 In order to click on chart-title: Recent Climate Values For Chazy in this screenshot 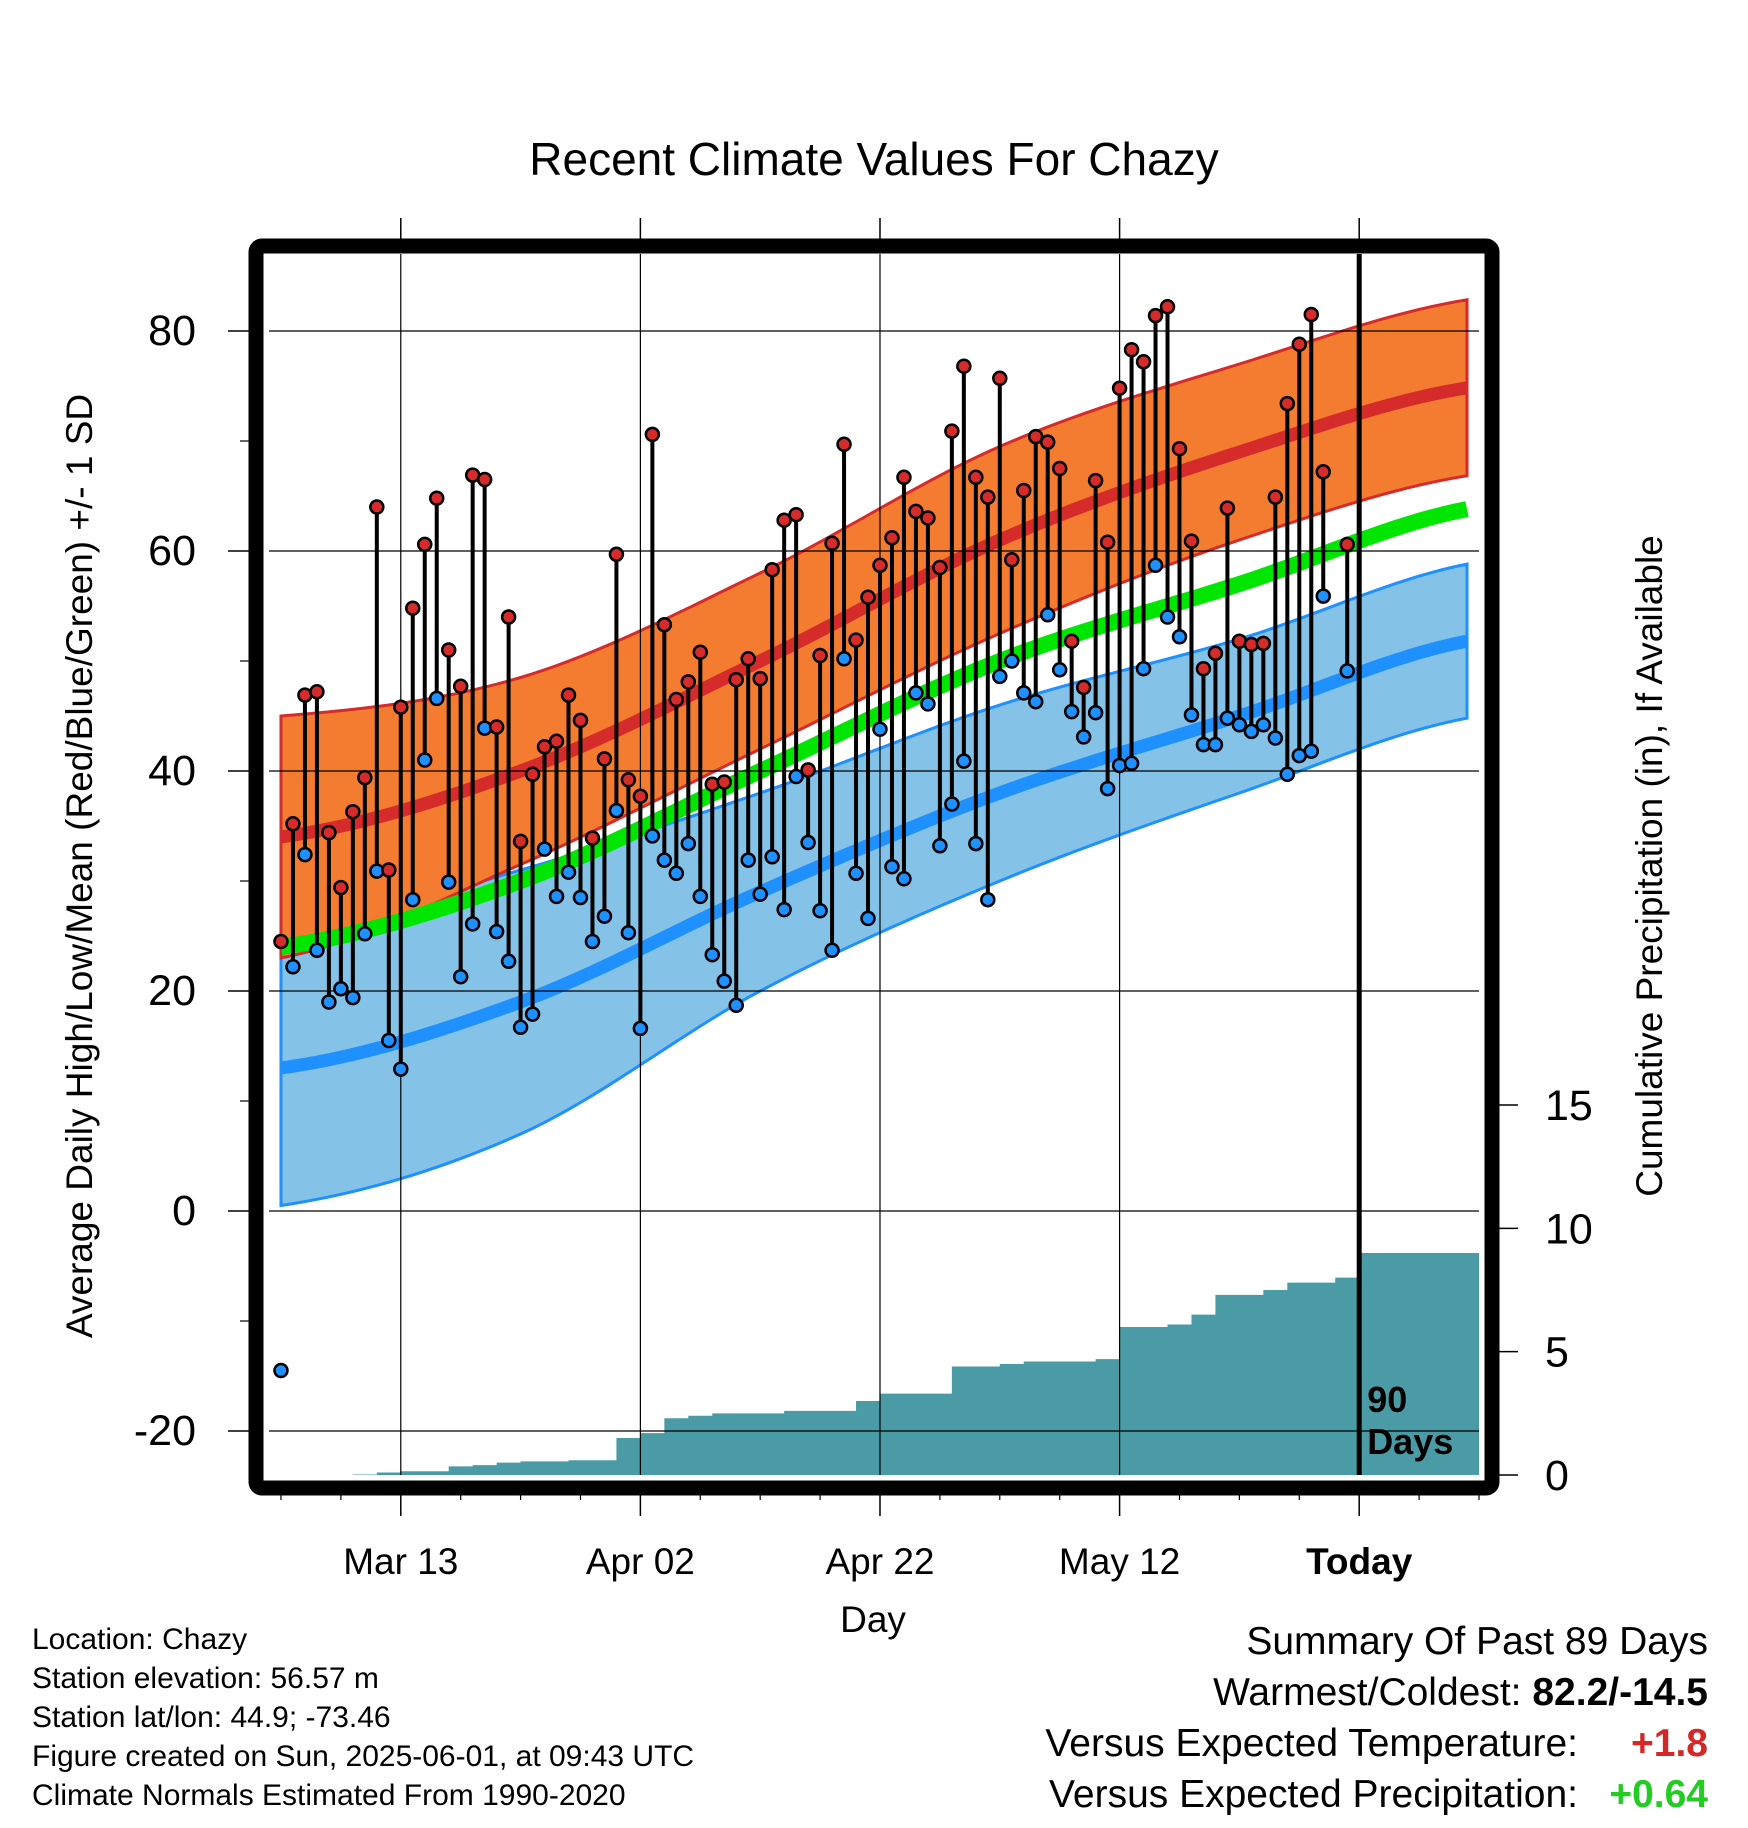, I will do `click(873, 159)`.